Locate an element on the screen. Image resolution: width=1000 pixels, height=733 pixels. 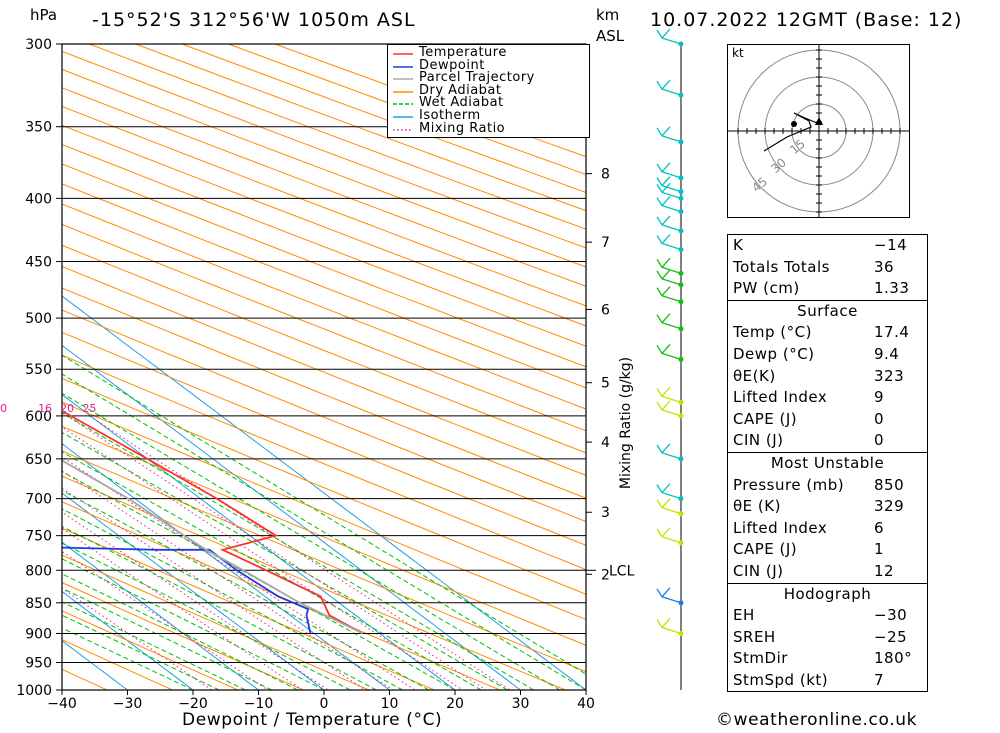
index-value: 36 is located at coordinates (884, 266).